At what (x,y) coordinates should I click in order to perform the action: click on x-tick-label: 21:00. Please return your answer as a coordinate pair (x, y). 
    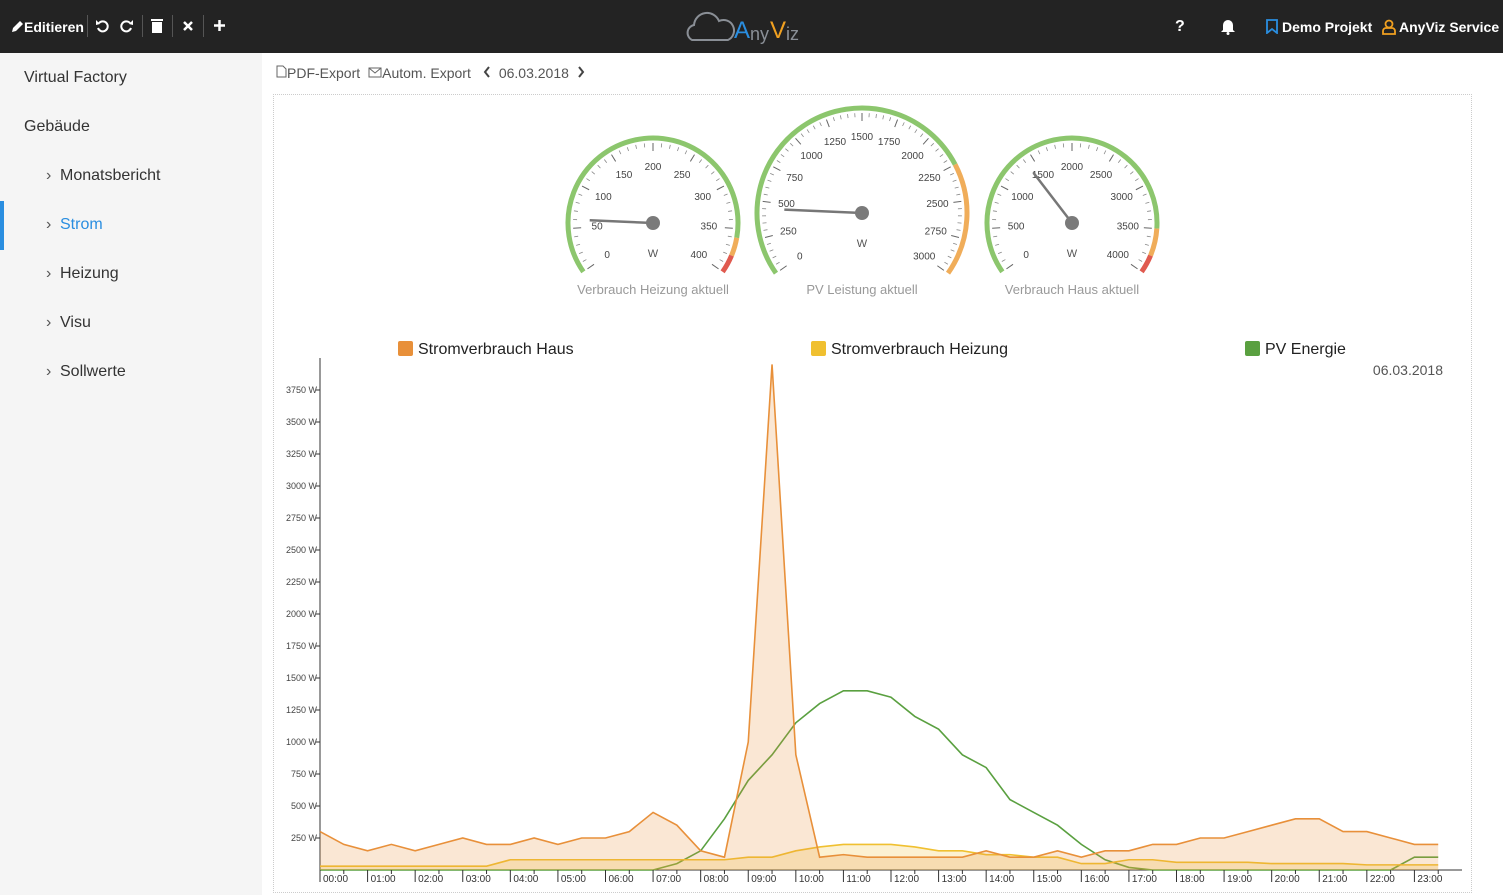
    Looking at the image, I should click on (1334, 879).